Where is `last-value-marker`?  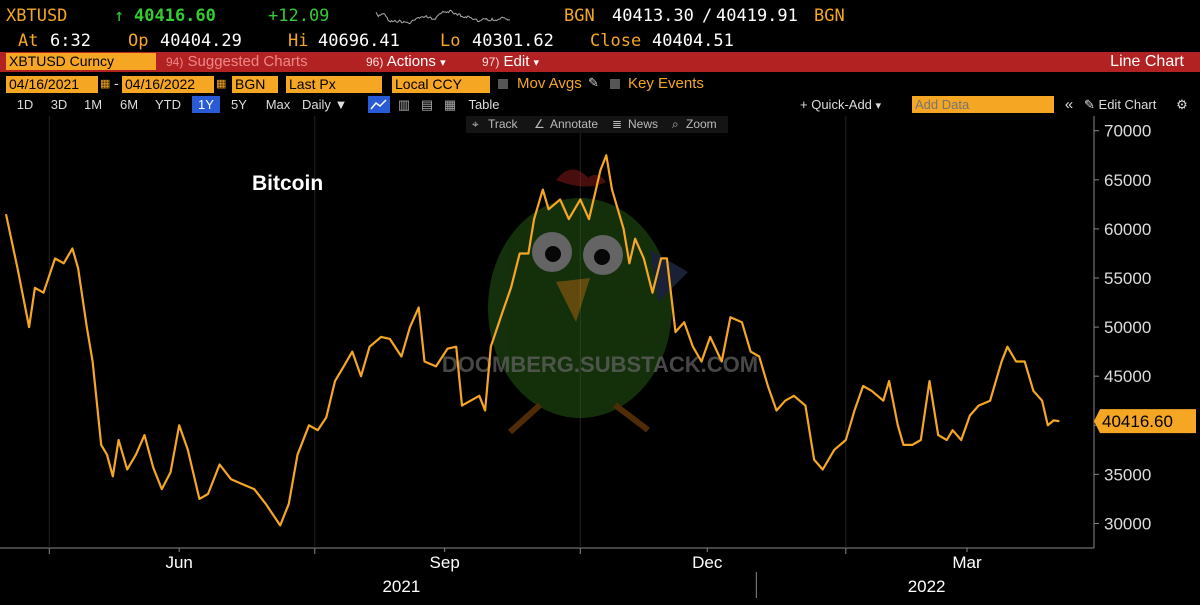
last-value-marker is located at coordinates (1145, 421).